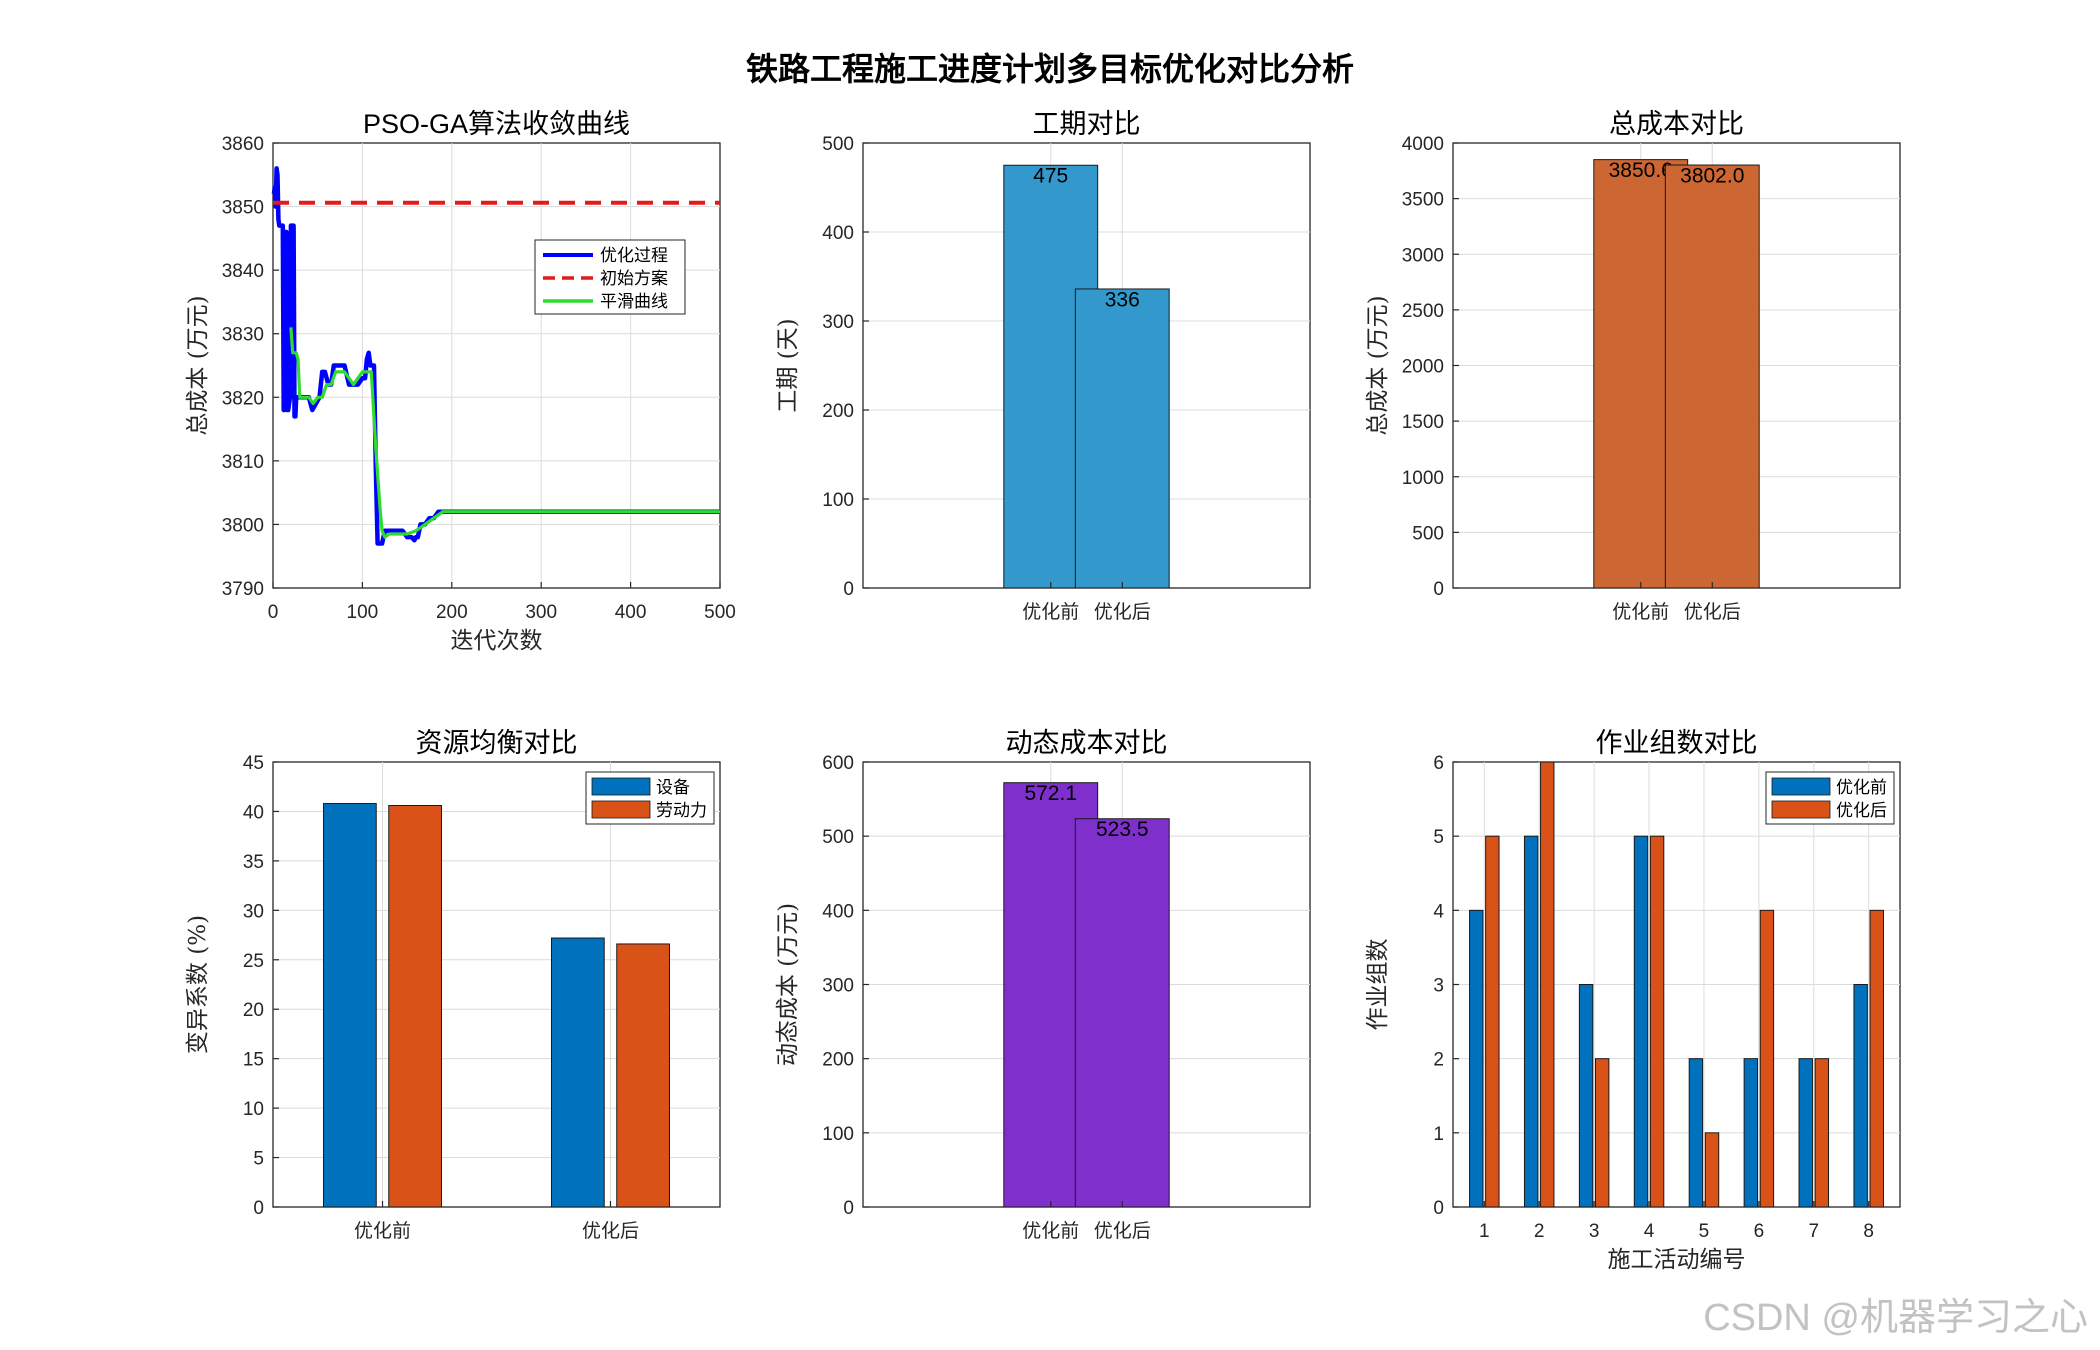  What do you see at coordinates (631, 612) in the screenshot?
I see `x-tick-label: 400` at bounding box center [631, 612].